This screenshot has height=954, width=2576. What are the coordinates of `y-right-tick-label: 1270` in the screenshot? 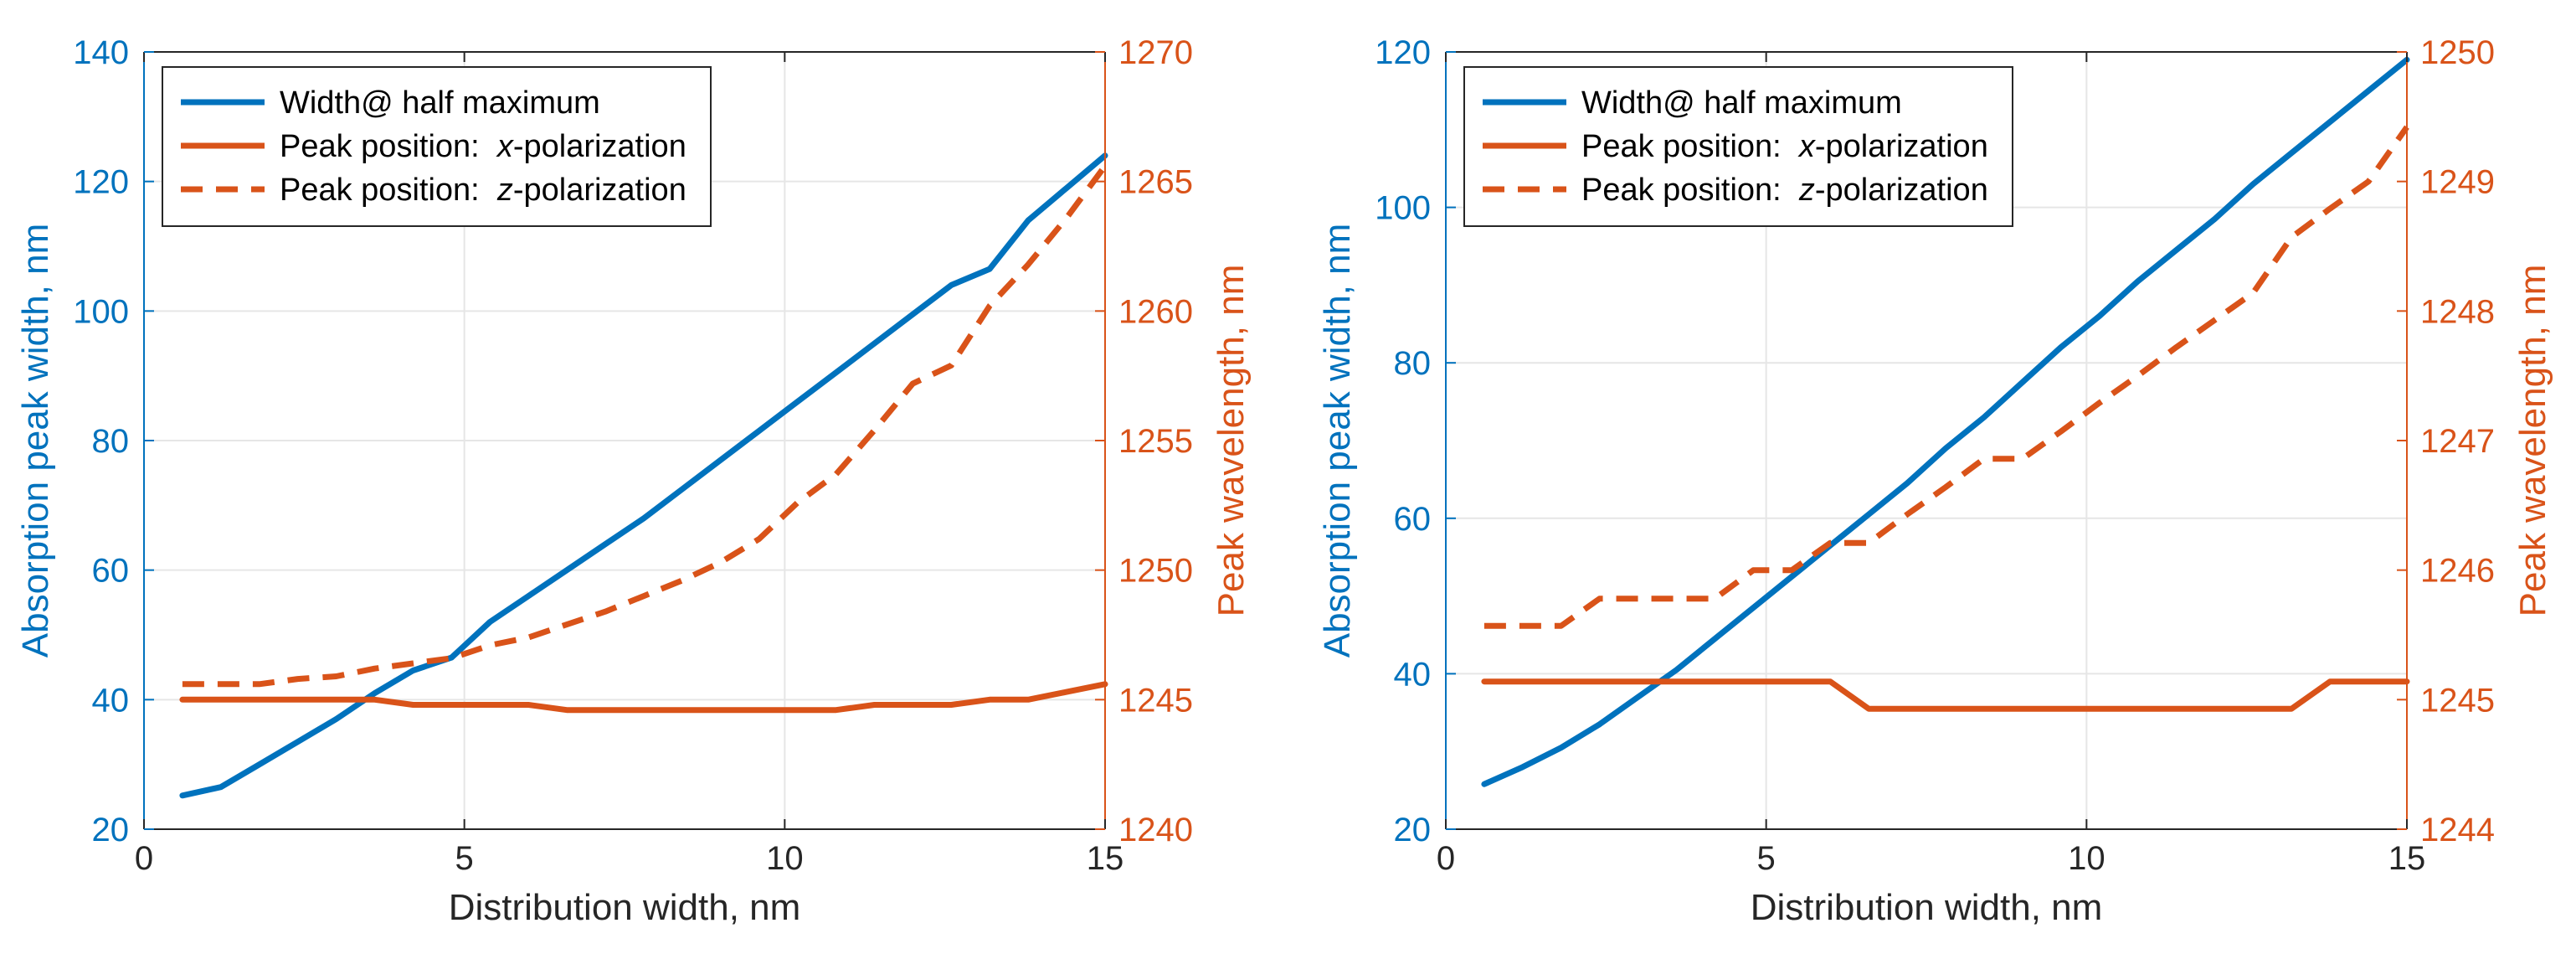 It's located at (1156, 52).